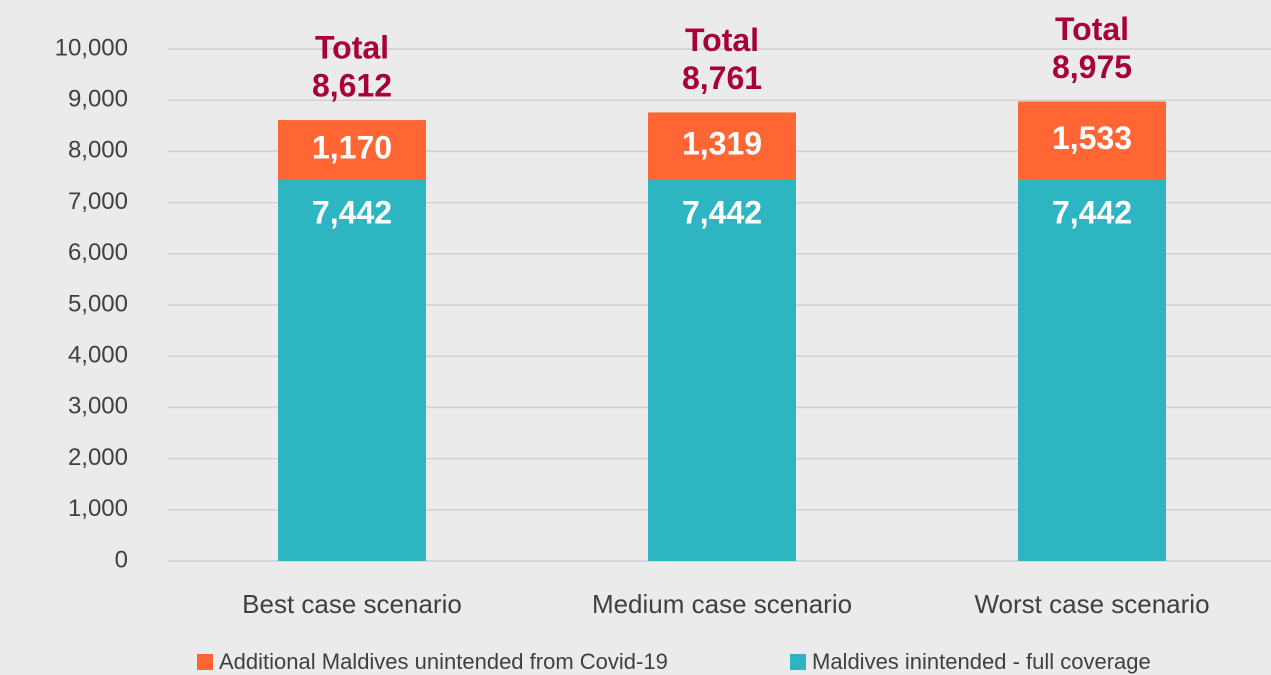 This screenshot has height=675, width=1271. What do you see at coordinates (98, 406) in the screenshot?
I see `y-tick-label: 3,000` at bounding box center [98, 406].